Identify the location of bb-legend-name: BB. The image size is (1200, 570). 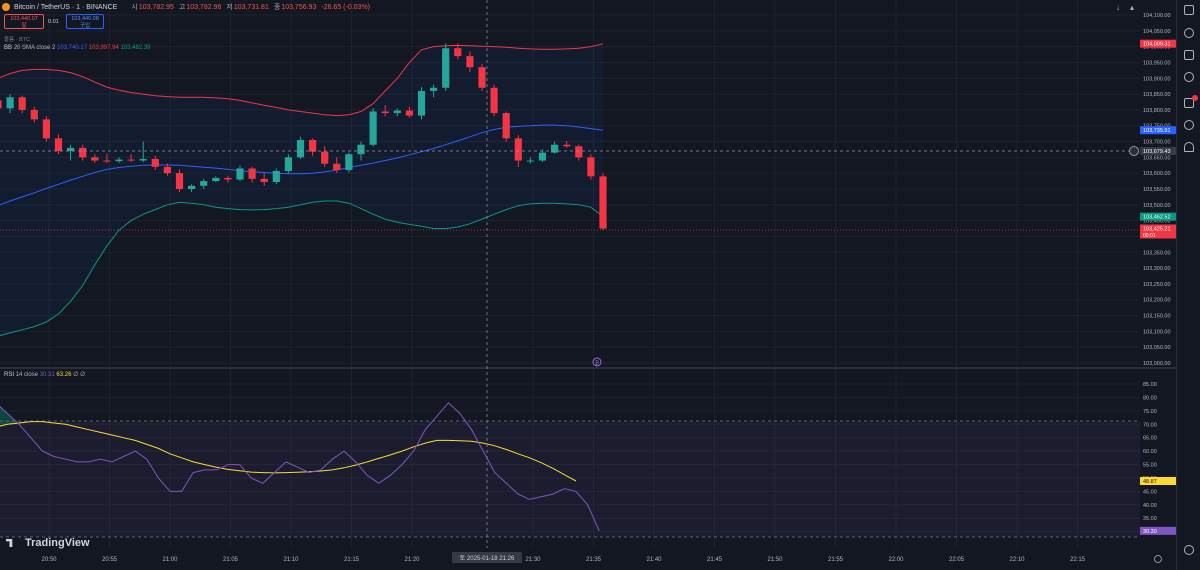
(8, 48).